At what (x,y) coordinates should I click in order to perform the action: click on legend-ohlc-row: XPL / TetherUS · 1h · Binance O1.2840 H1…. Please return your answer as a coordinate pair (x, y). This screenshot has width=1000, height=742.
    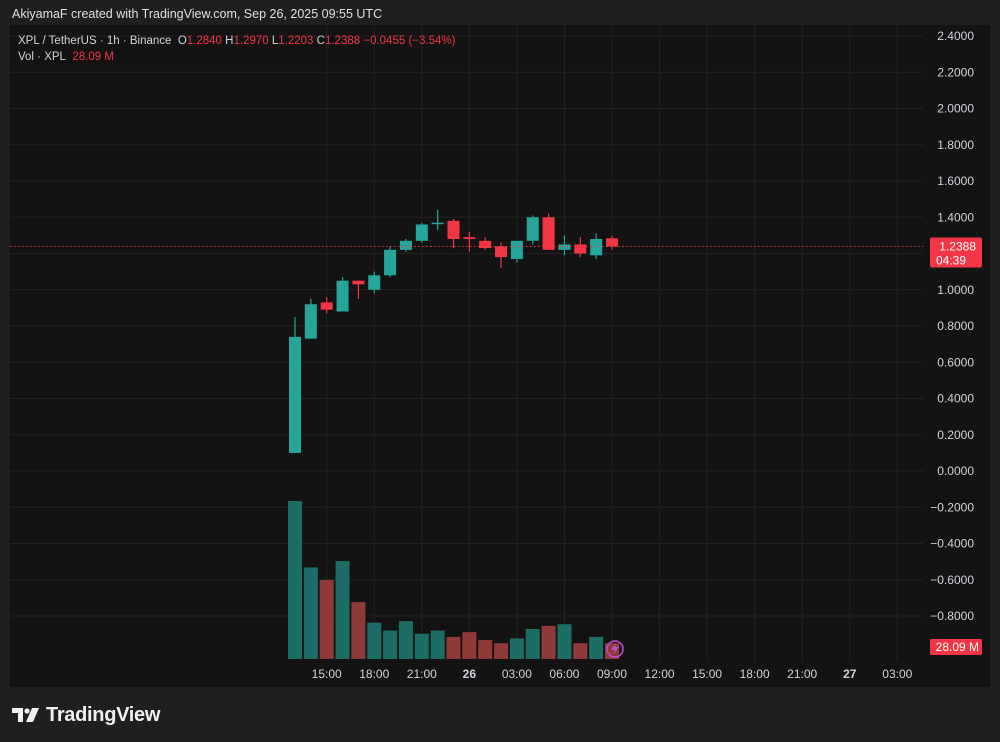
    Looking at the image, I should click on (236, 41).